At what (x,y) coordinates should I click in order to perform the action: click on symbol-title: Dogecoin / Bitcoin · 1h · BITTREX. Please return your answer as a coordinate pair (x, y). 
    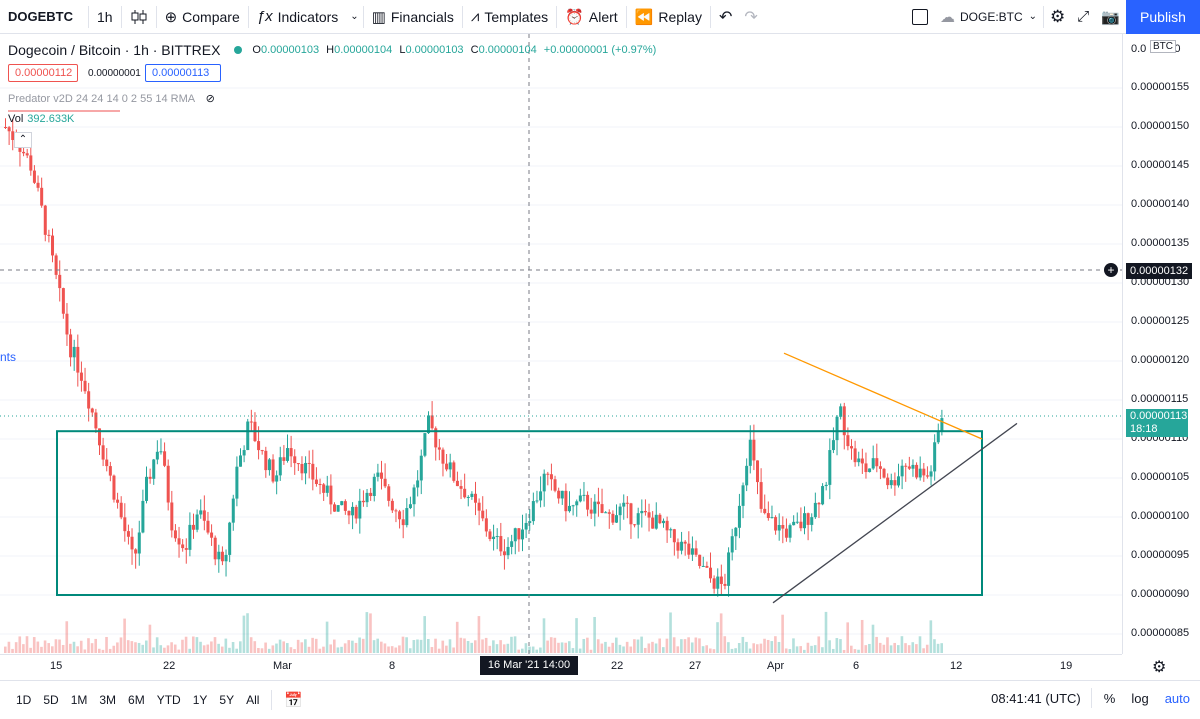
    Looking at the image, I should click on (114, 50).